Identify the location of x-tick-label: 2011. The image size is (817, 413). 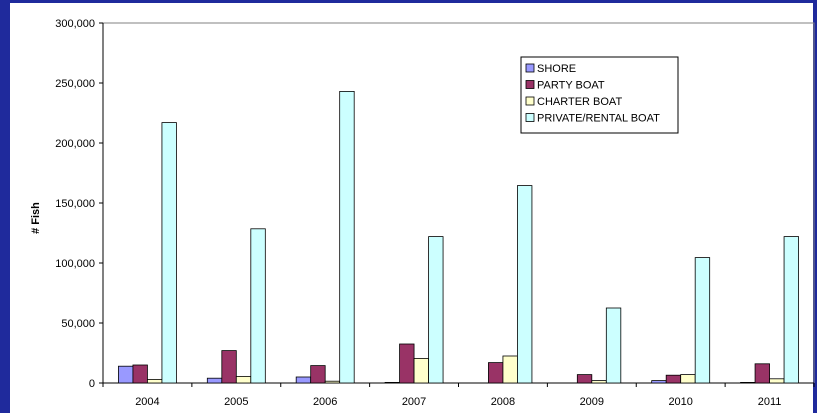
(770, 402).